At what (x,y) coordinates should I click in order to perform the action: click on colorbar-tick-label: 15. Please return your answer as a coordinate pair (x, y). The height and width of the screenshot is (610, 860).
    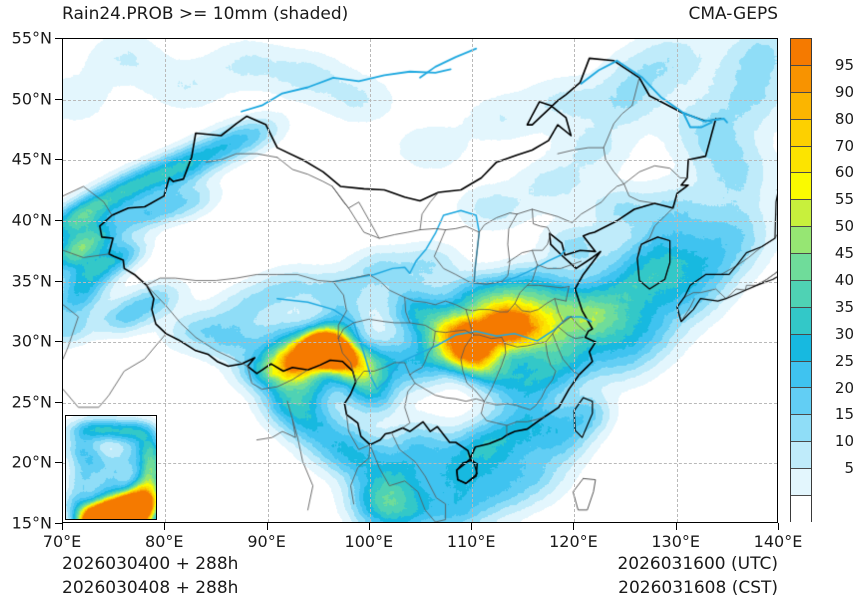
    Looking at the image, I should click on (844, 414).